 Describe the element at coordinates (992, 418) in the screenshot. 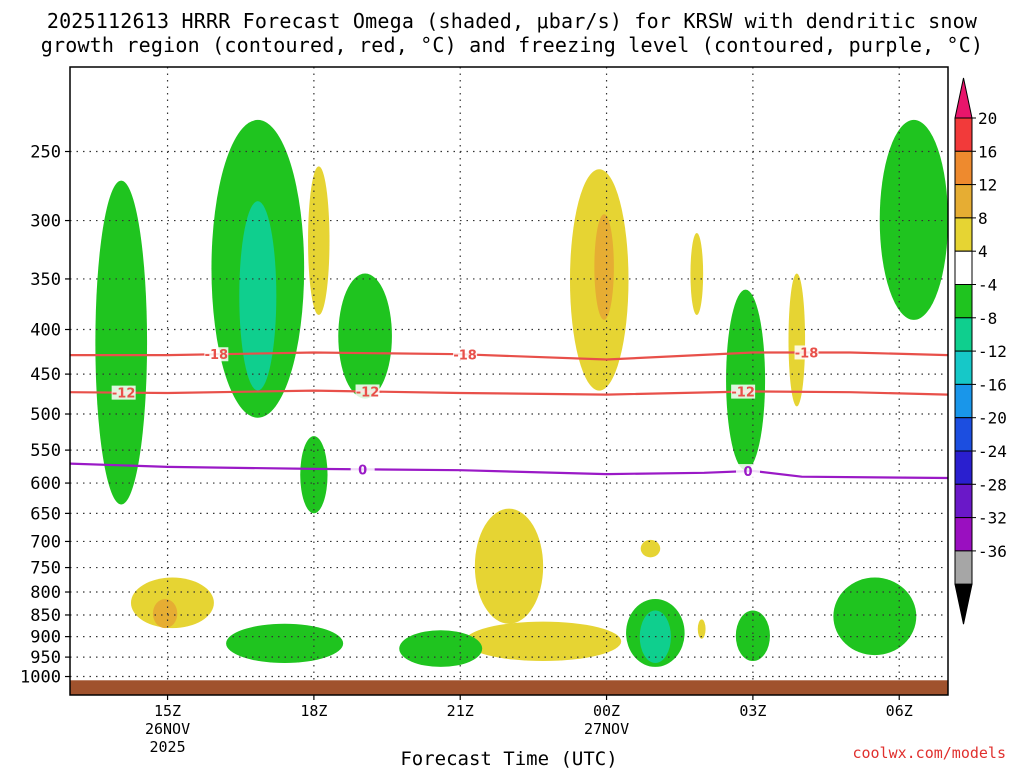

I see `colorbar-label: -20` at that location.